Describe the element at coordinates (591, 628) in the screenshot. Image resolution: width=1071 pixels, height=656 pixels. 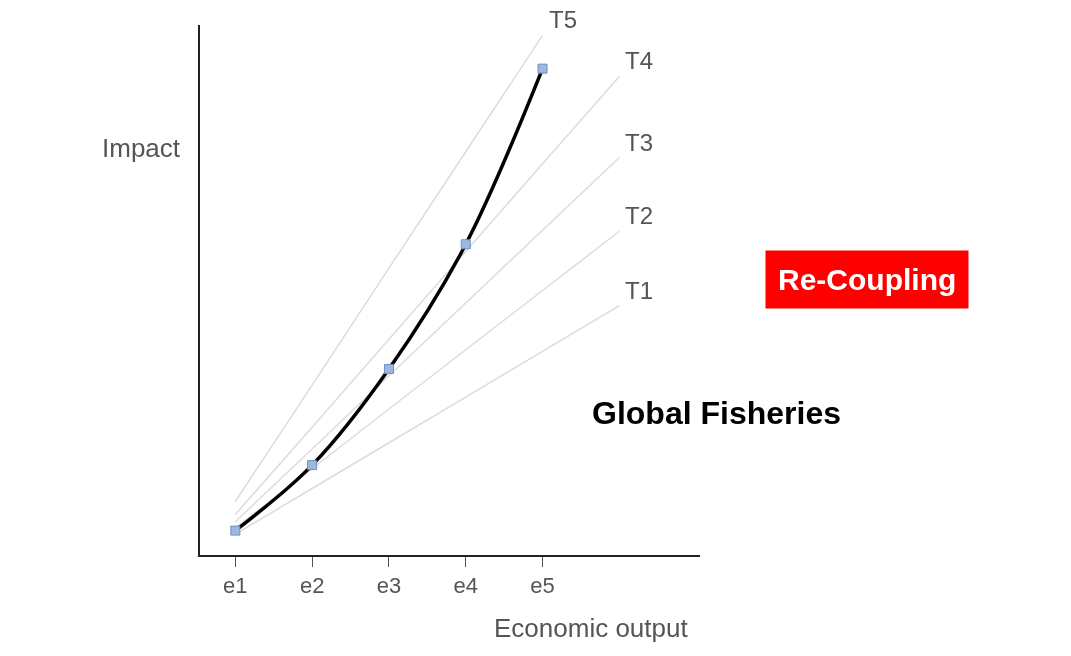
I see `x-axis-title: Economic output` at that location.